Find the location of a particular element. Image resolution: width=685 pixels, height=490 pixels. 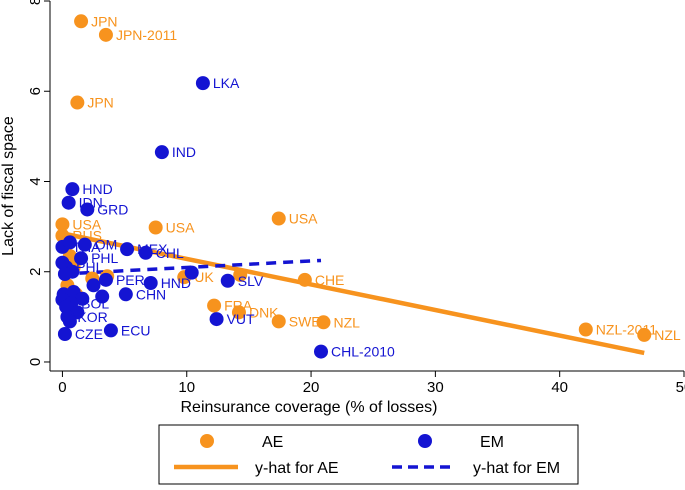

y-tick-label: 4 is located at coordinates (35, 181).